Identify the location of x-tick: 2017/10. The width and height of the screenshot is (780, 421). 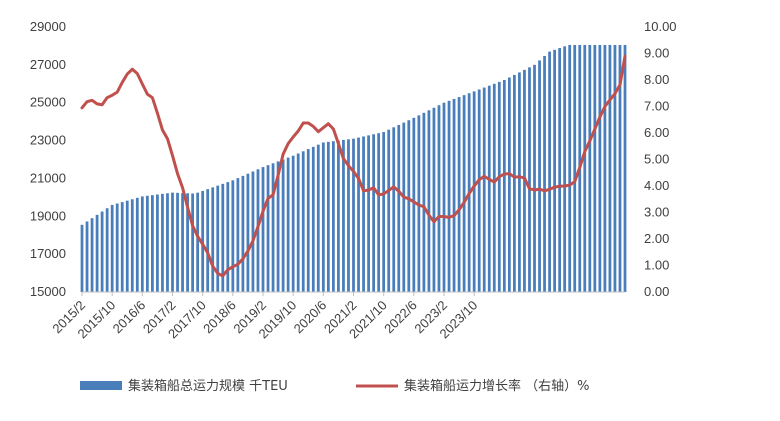
(187, 316).